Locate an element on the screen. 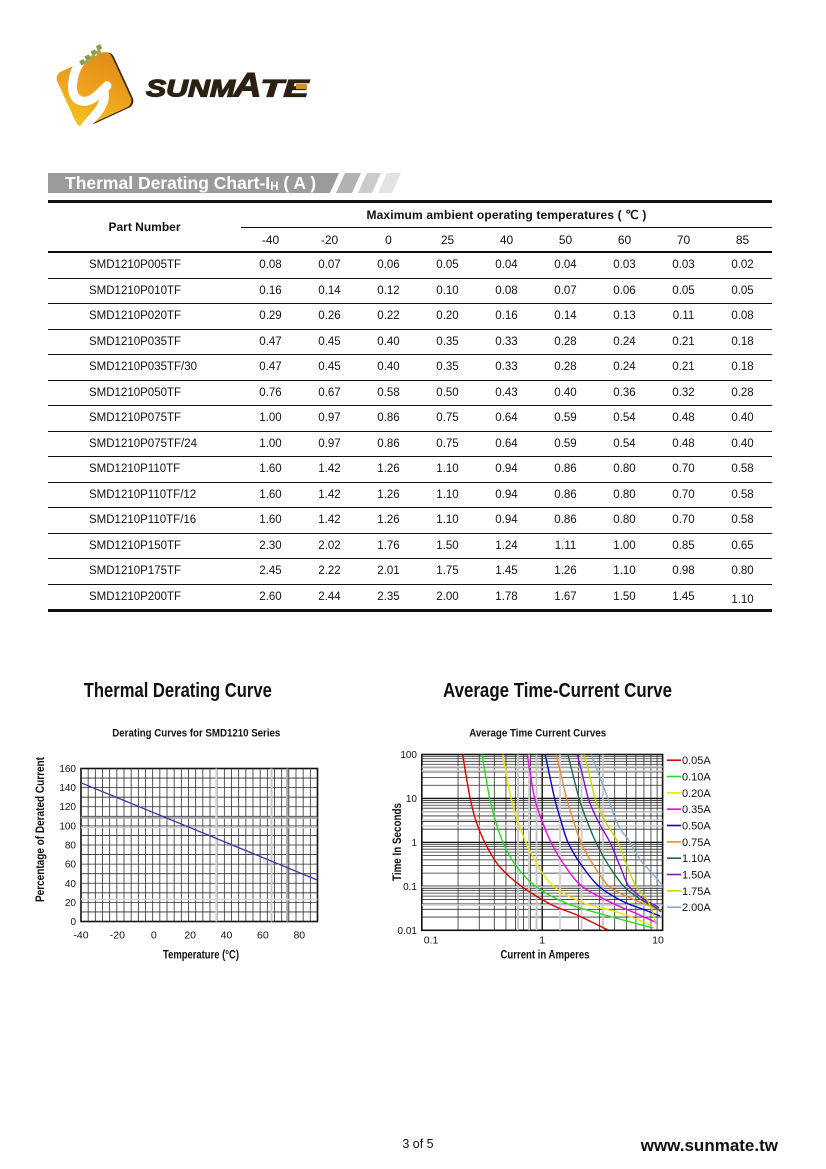  svg-text: Time In Seconds is located at coordinates (398, 842).